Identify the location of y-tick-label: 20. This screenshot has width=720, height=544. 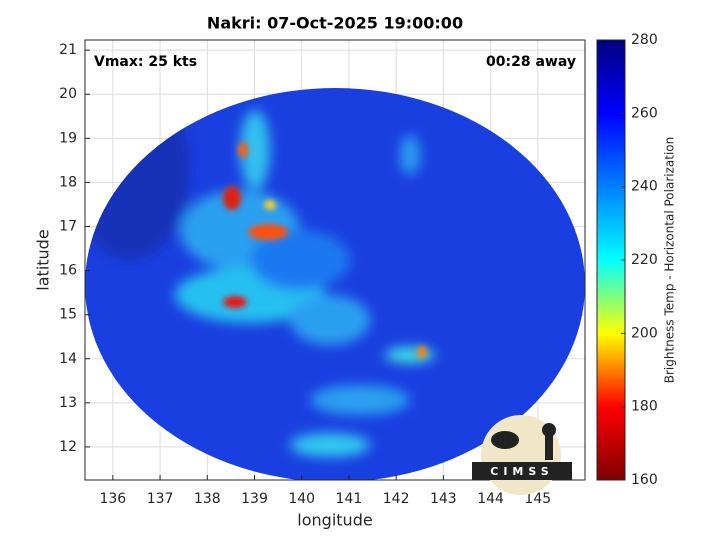
(68, 94).